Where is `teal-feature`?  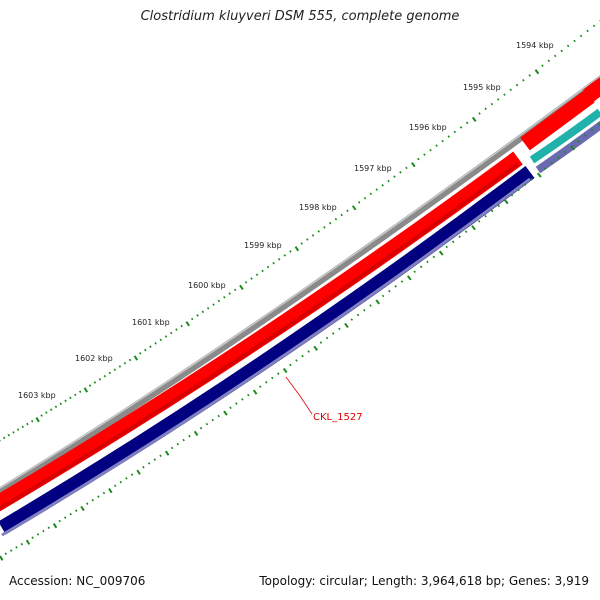
teal-feature is located at coordinates (564, 136).